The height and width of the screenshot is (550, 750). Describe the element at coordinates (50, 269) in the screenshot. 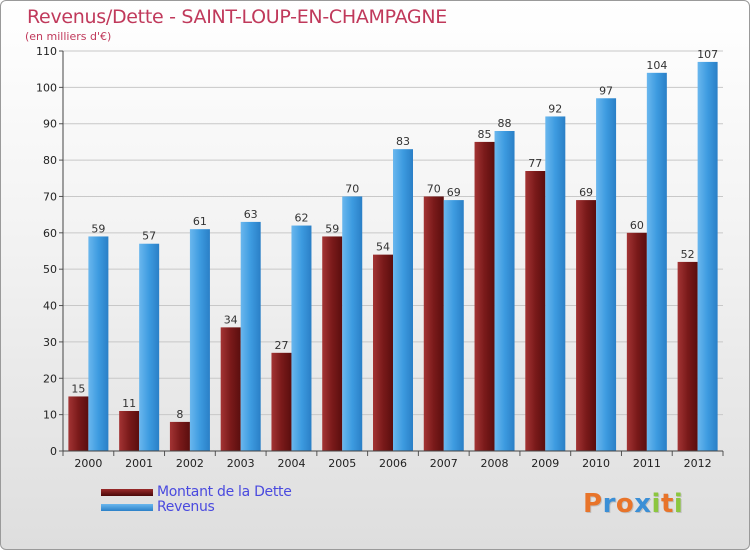

I see `y-tick-label: 50` at that location.